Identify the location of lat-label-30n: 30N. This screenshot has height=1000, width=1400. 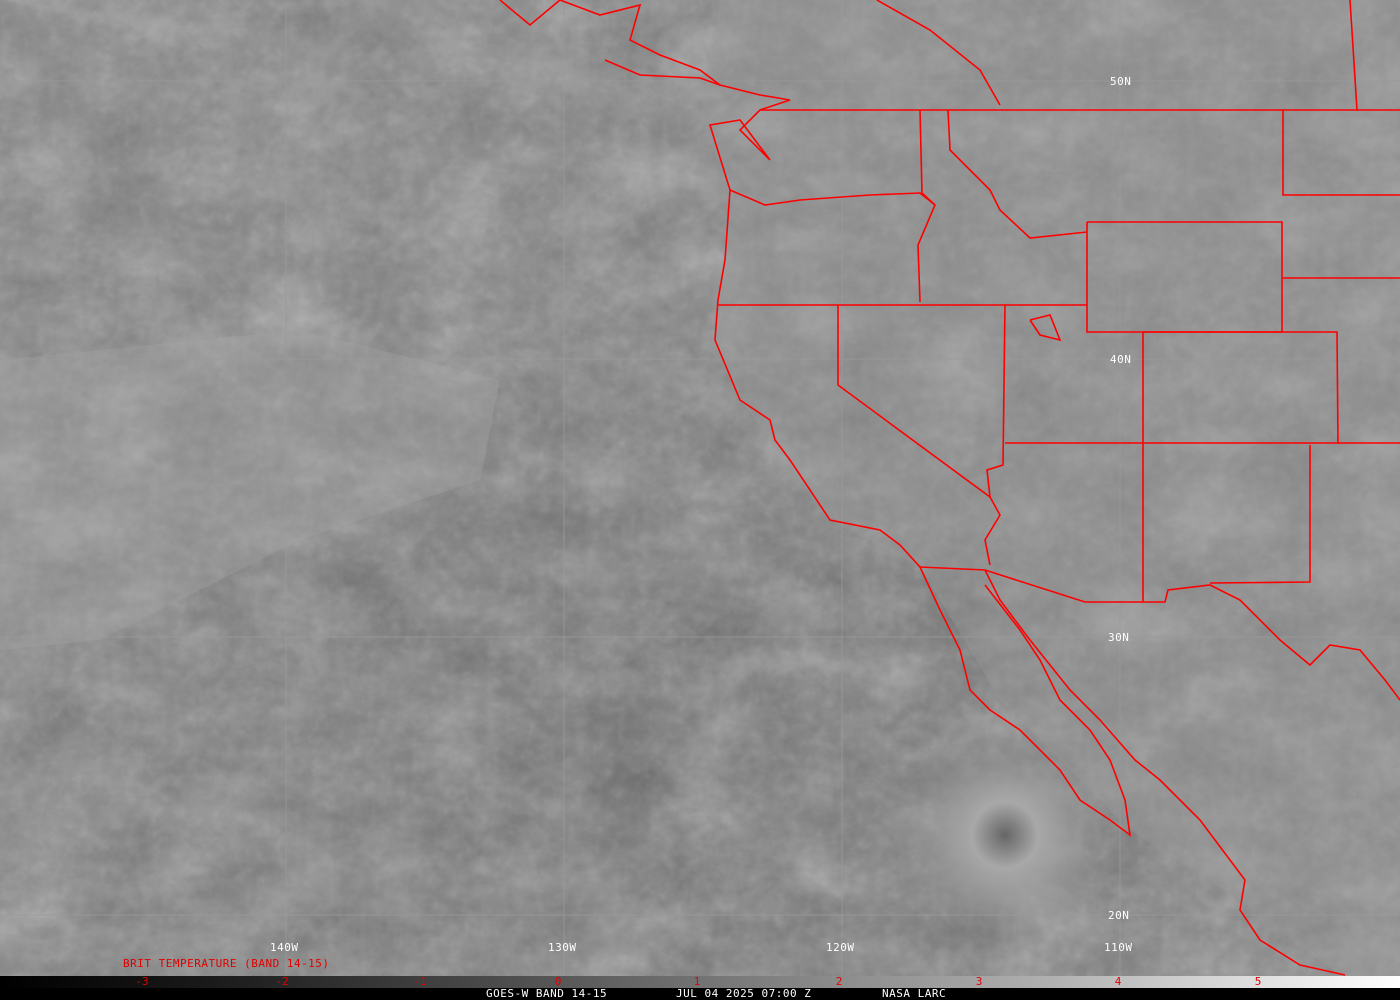
(1119, 637).